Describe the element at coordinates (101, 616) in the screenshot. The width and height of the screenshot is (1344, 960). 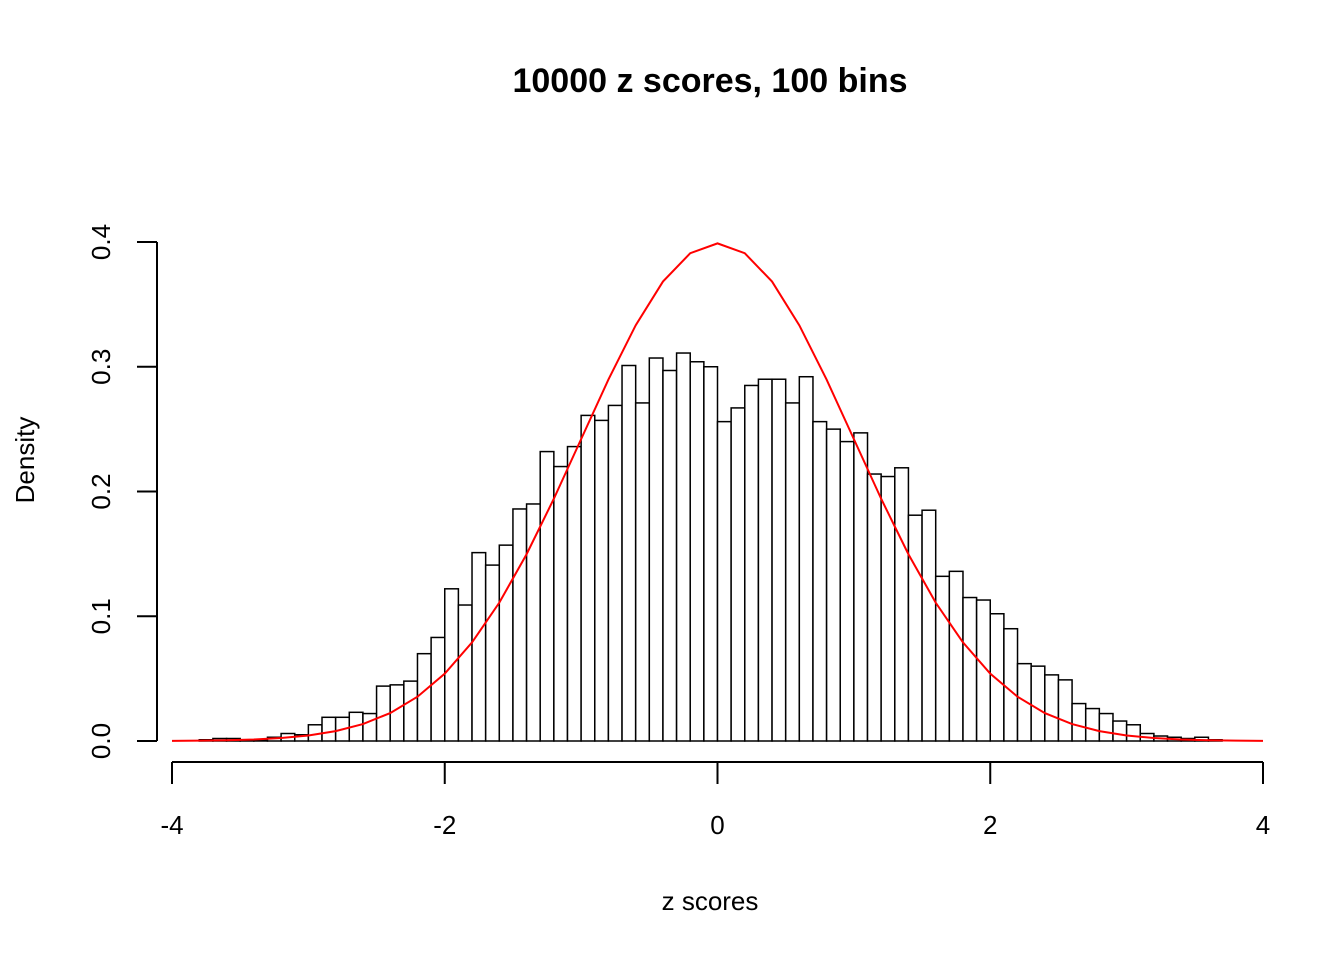
I see `y-tick-label: 0.1` at that location.